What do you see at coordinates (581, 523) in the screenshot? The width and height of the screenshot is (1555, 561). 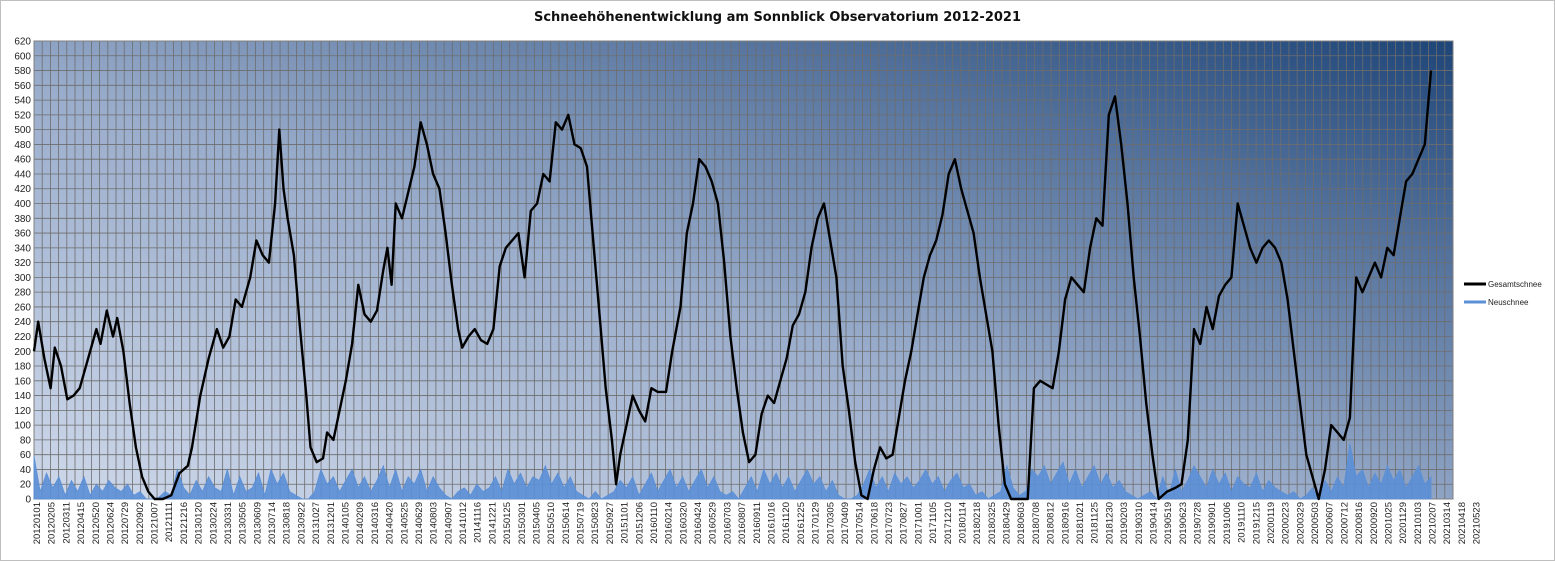 I see `x-tick-label: 20150719` at bounding box center [581, 523].